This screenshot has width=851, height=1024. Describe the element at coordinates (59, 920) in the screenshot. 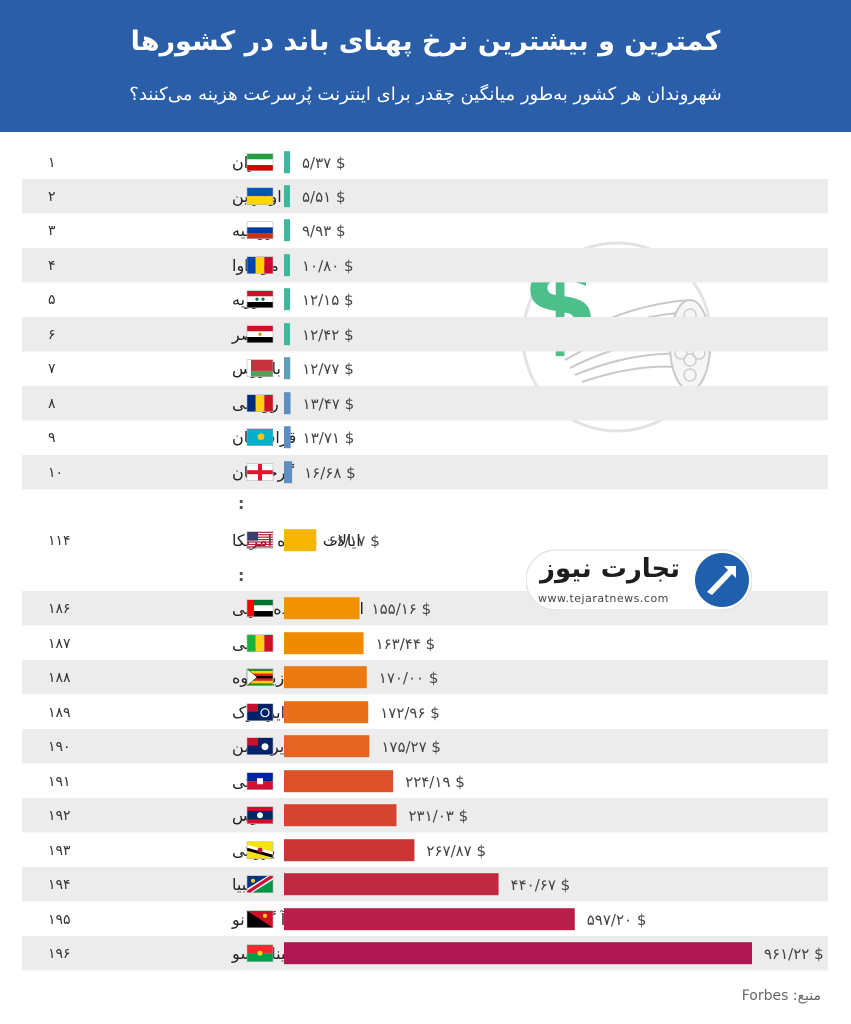

I see `row-rank: ۱۹۵` at that location.